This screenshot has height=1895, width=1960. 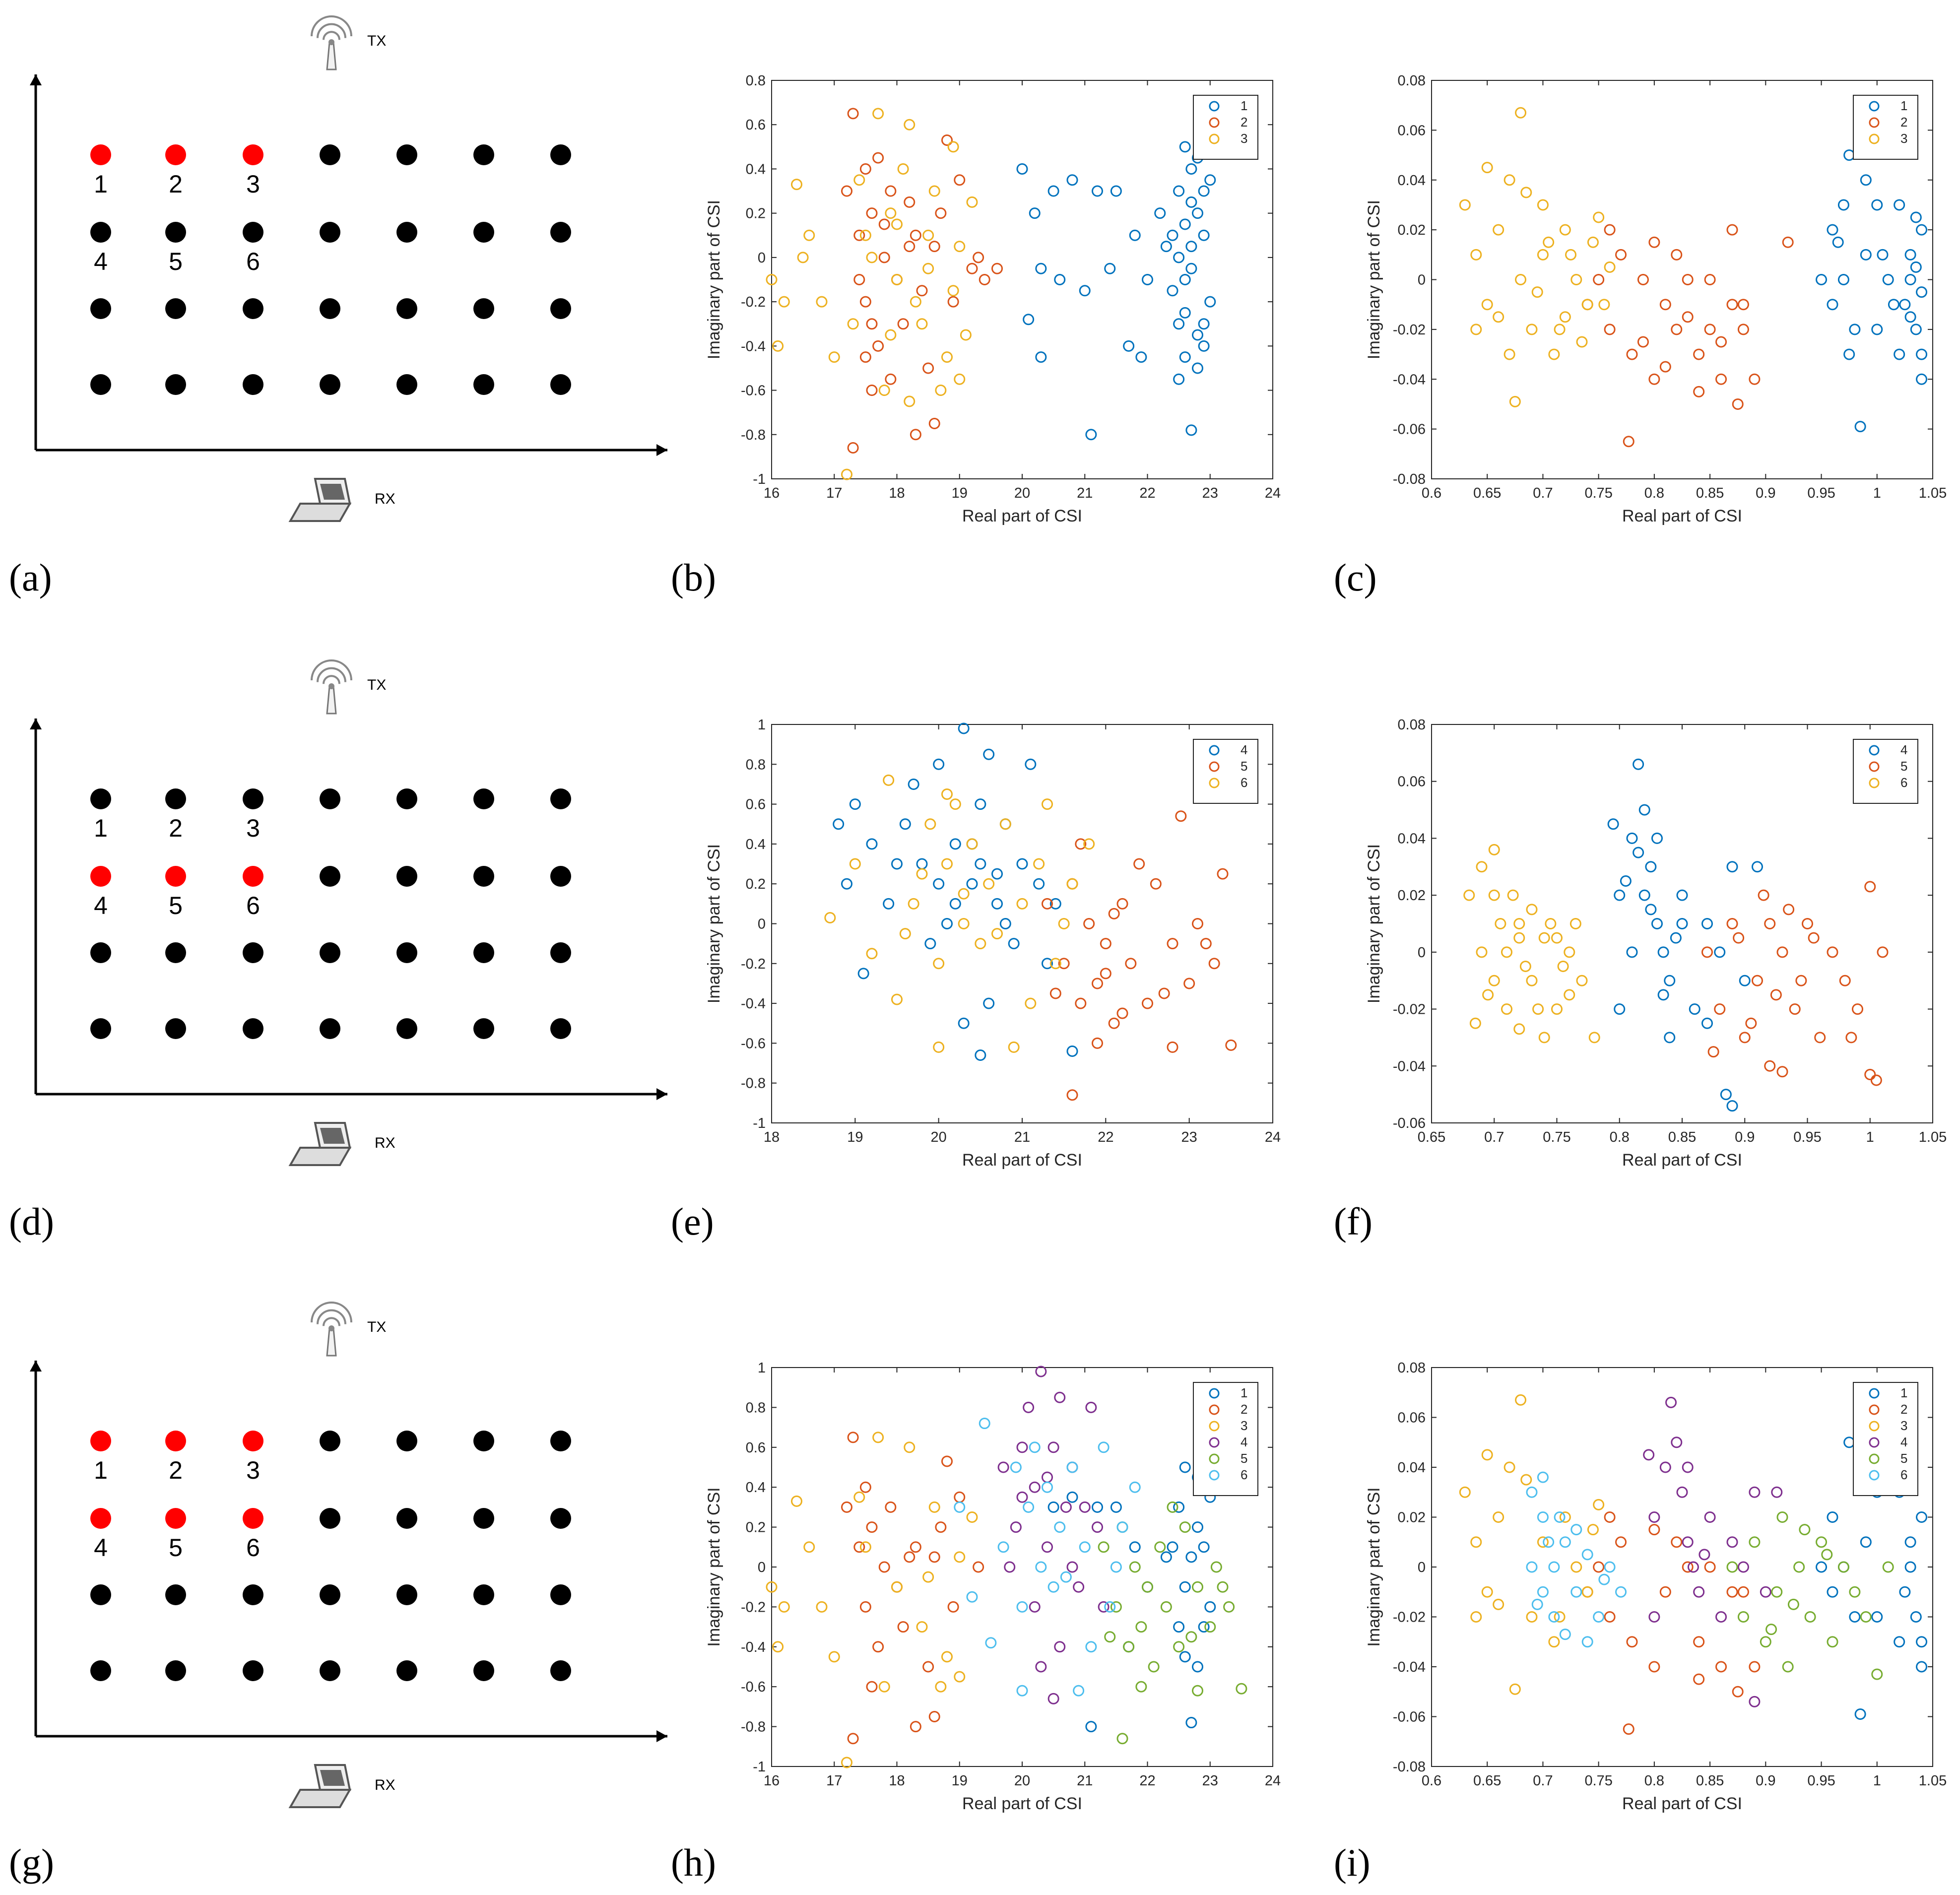 What do you see at coordinates (1022, 1781) in the screenshot?
I see `x-tick-label: 20` at bounding box center [1022, 1781].